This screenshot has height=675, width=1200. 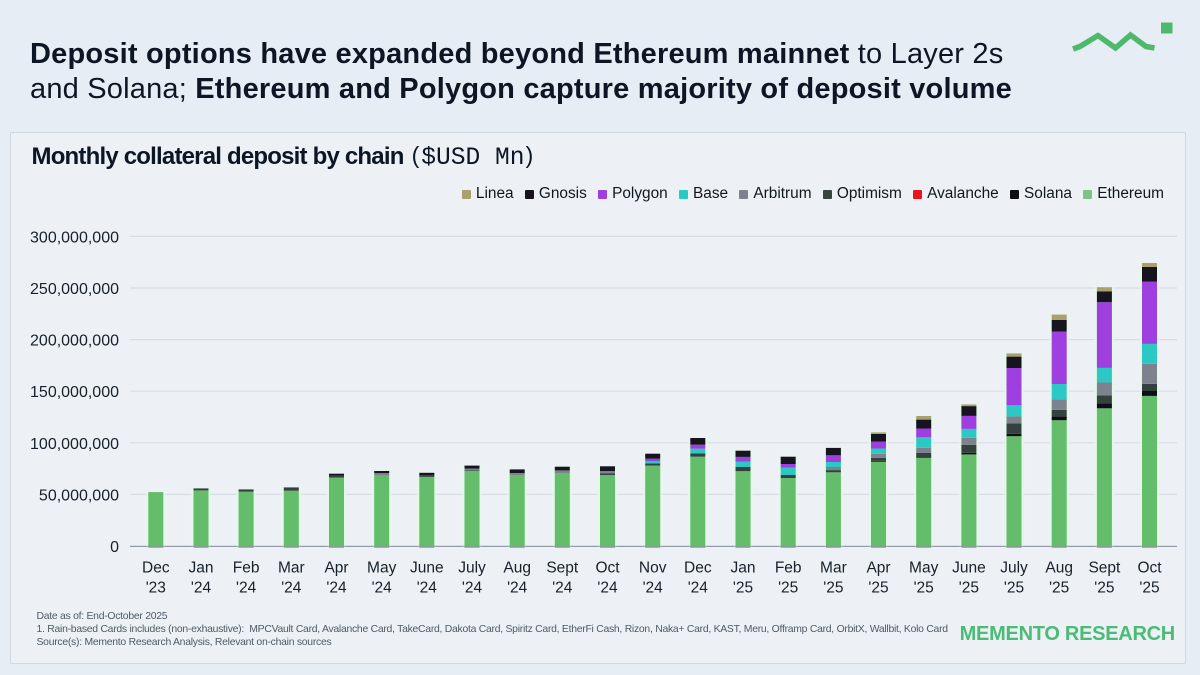 What do you see at coordinates (74, 289) in the screenshot?
I see `svg-text: 250,000,000` at bounding box center [74, 289].